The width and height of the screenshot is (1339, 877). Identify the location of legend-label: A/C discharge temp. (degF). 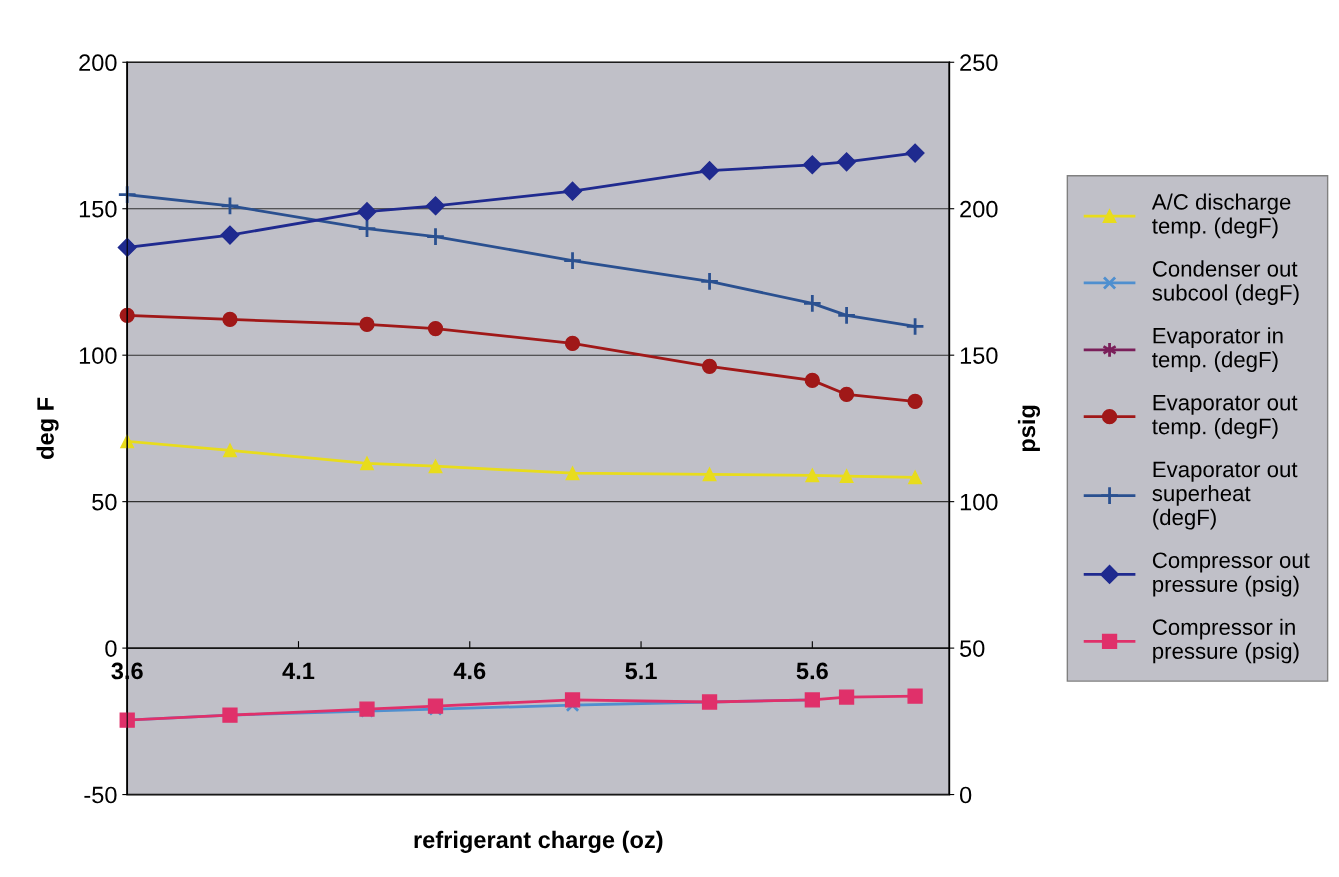
(1221, 216).